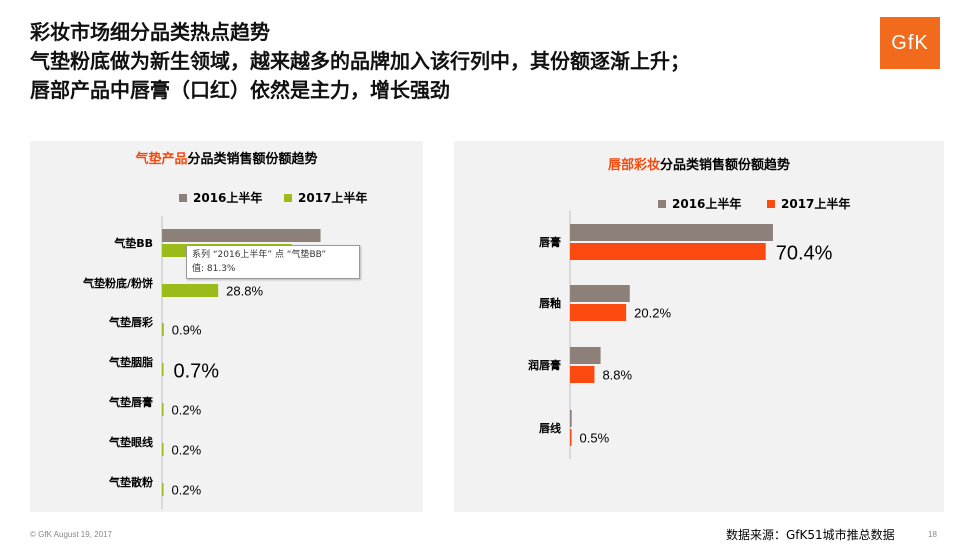 Image resolution: width=972 pixels, height=548 pixels. What do you see at coordinates (910, 43) in the screenshot?
I see `gfk-logo: GfK` at bounding box center [910, 43].